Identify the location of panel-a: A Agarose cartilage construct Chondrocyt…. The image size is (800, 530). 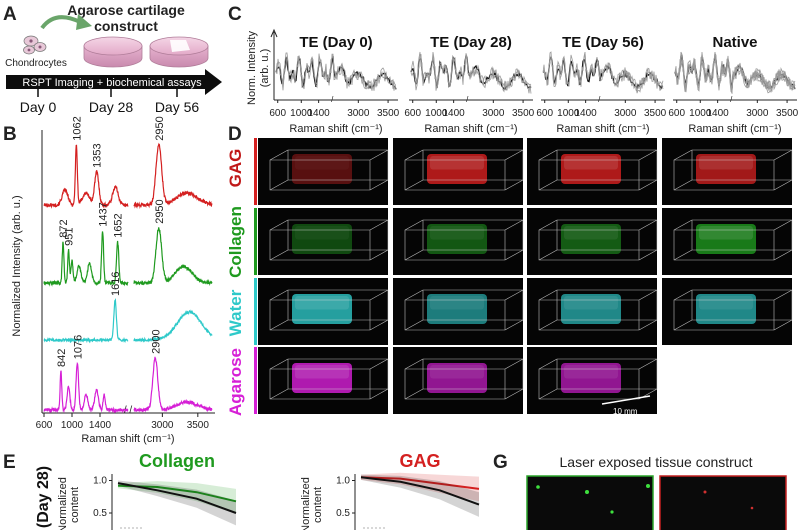
(112, 58).